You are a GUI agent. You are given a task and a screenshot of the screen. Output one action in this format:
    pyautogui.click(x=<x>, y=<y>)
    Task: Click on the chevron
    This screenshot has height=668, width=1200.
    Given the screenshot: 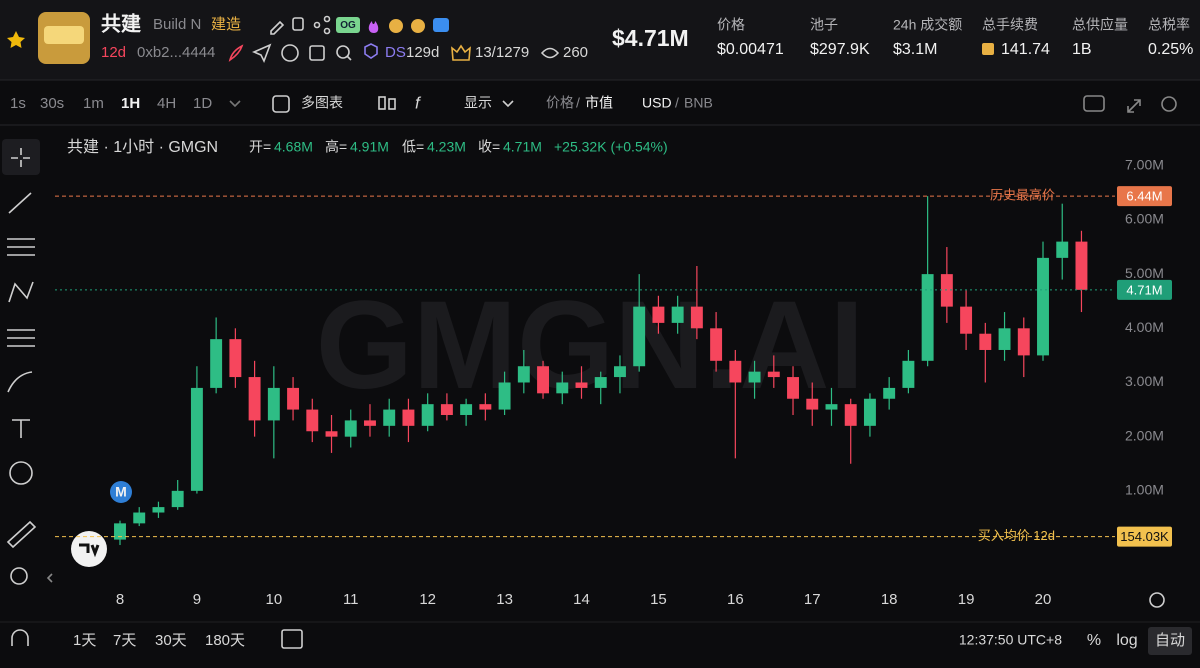 What is the action you would take?
    pyautogui.click(x=235, y=104)
    